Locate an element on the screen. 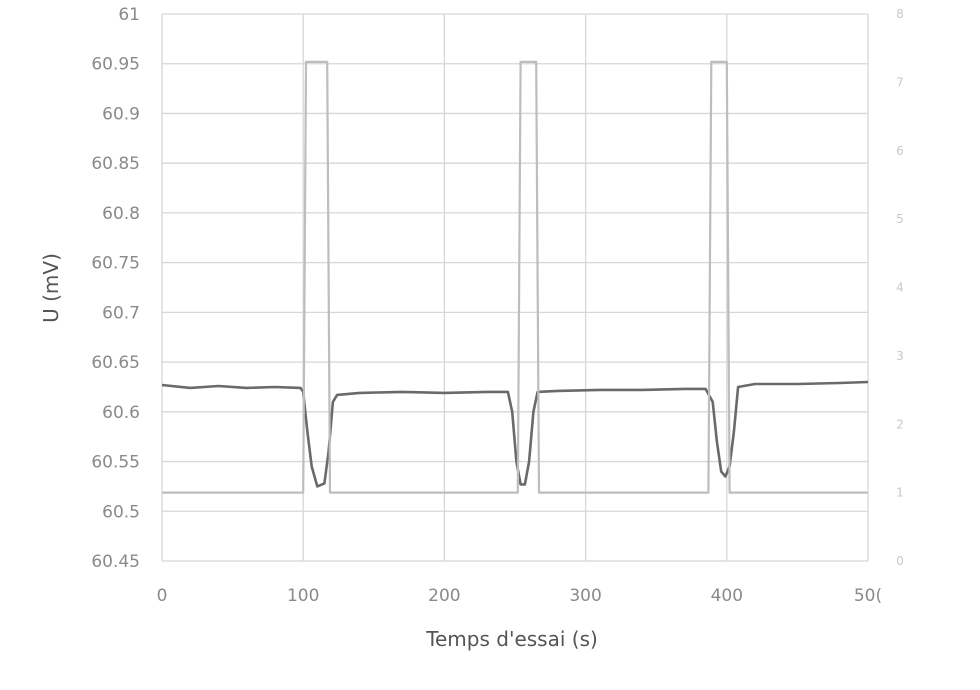  y2-tick-label: 7 is located at coordinates (900, 82).